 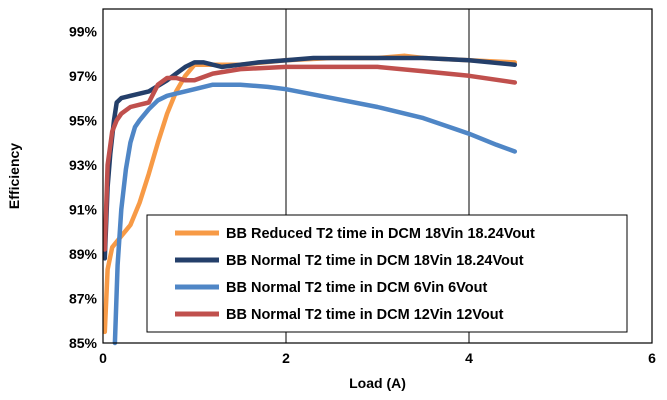 I want to click on y-tick-label: 85%, so click(x=83, y=343).